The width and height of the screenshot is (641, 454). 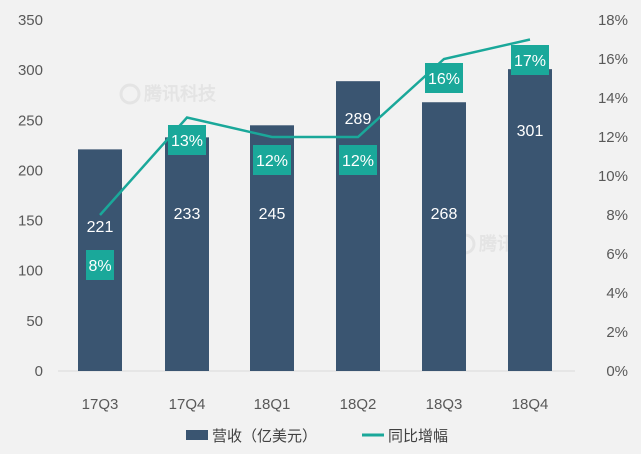 What do you see at coordinates (264, 436) in the screenshot?
I see `legend-label-revenue: 营收（亿美元）` at bounding box center [264, 436].